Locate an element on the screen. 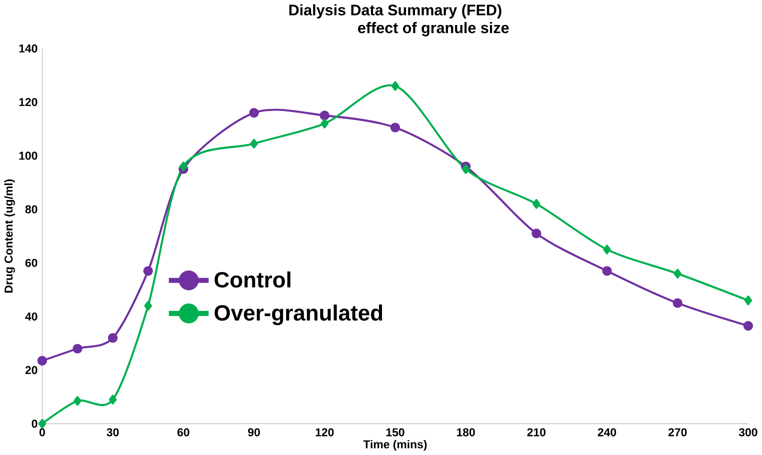 The image size is (762, 455). x-tick-label: 30 is located at coordinates (112, 432).